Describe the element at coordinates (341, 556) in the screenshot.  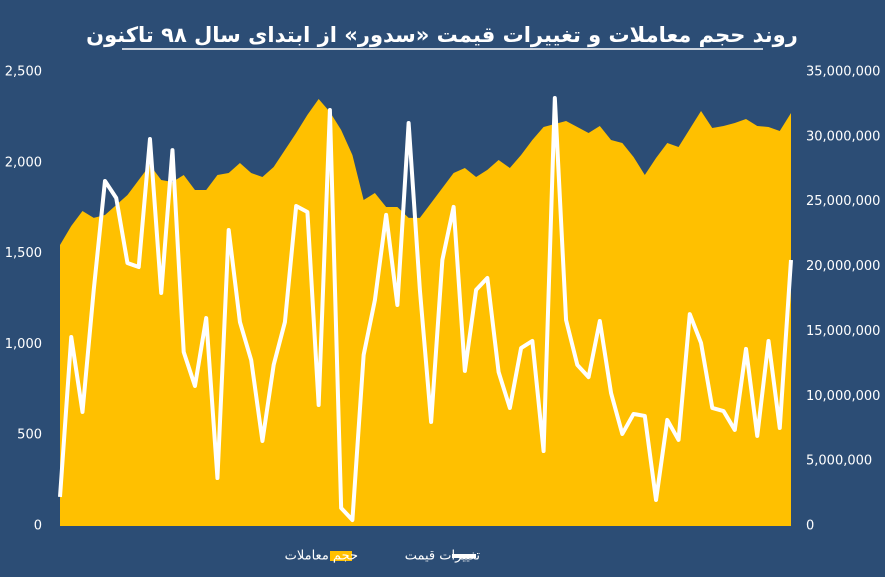
I see `legend-swatch` at that location.